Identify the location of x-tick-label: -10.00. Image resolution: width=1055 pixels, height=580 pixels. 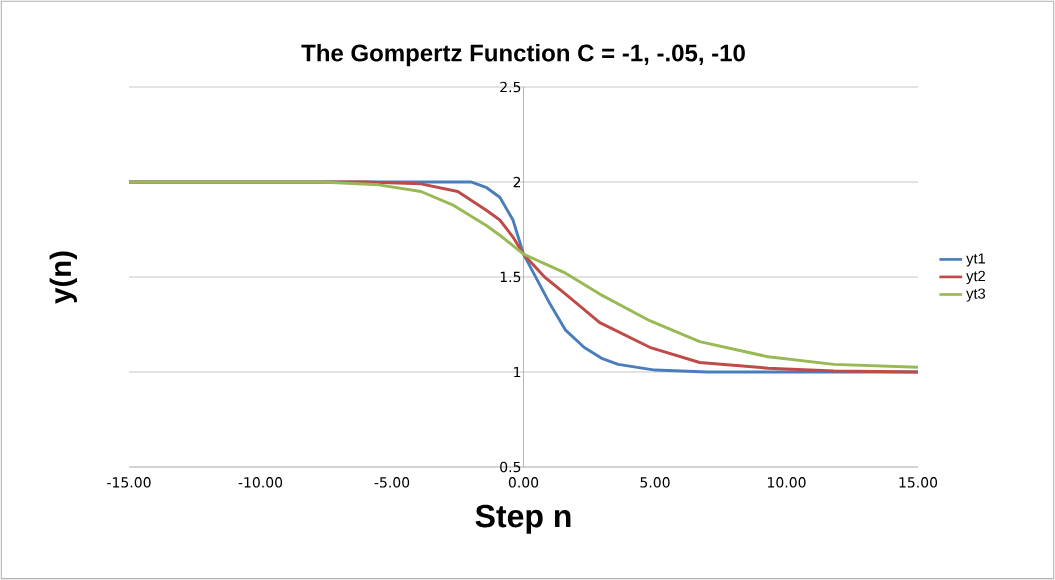
(260, 482).